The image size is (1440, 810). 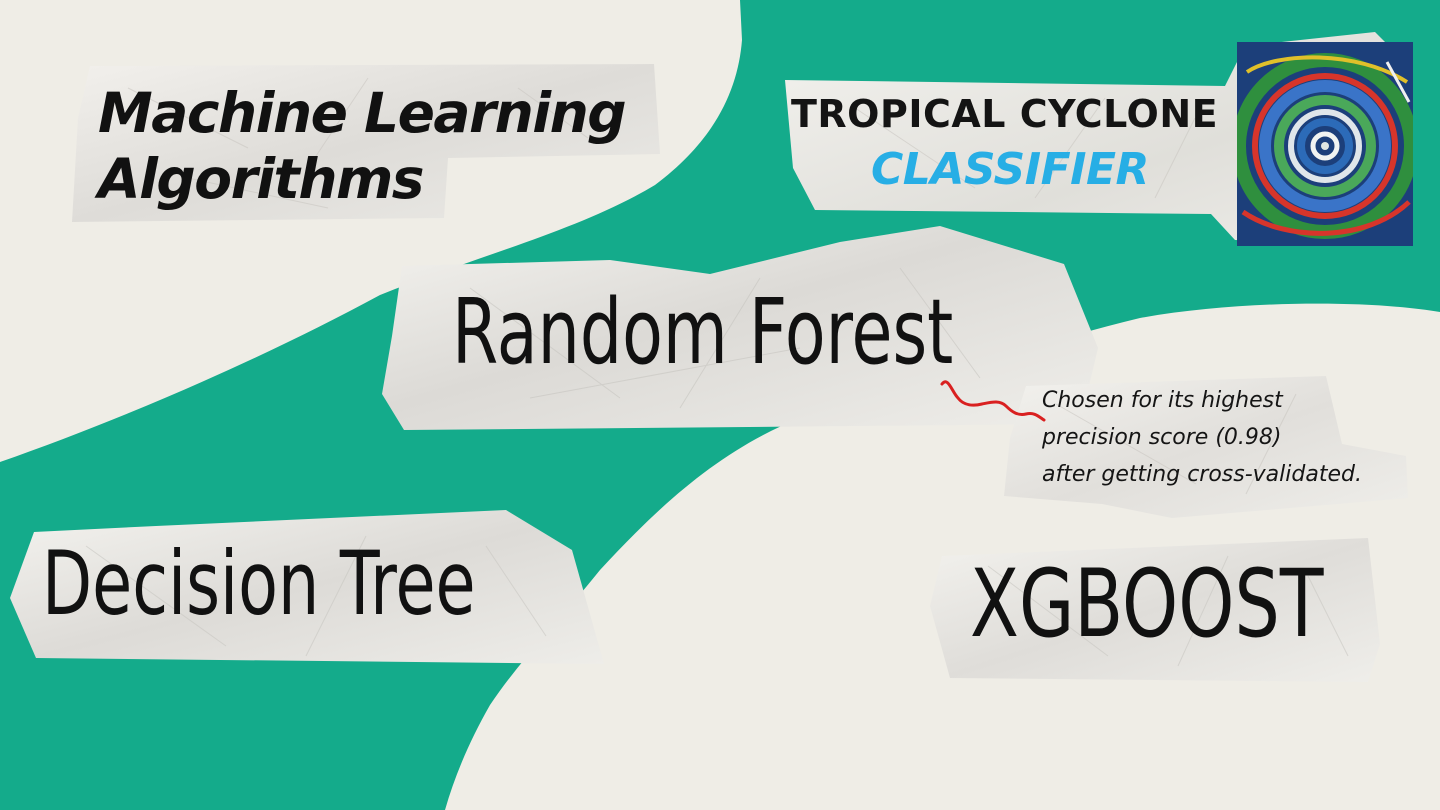 What do you see at coordinates (259, 583) in the screenshot?
I see `decision-tree-label: Decision Tree` at bounding box center [259, 583].